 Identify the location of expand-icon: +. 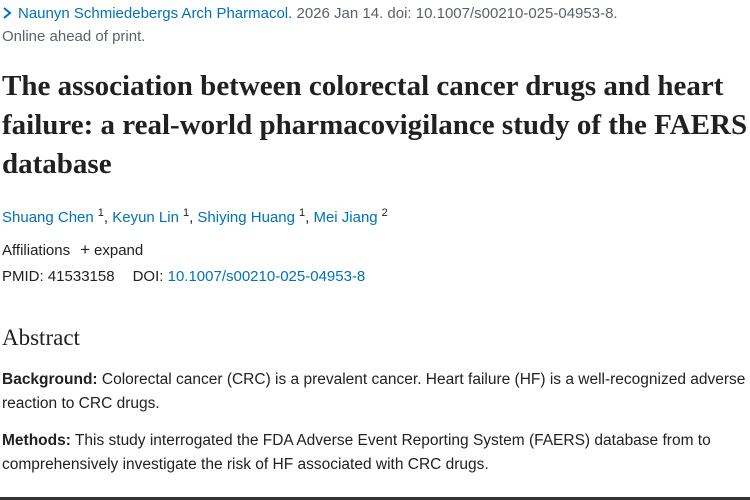
(85, 249).